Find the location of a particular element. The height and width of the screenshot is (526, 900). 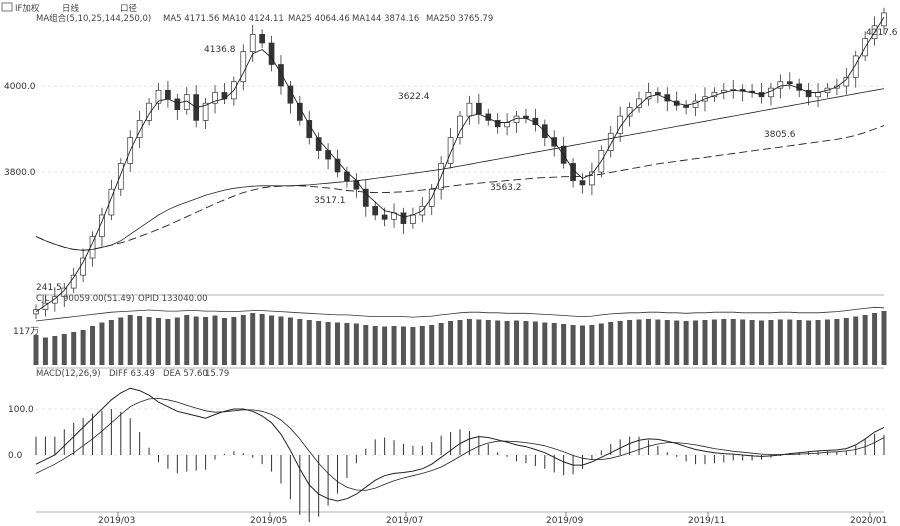

price-tick-label: 3800.0 is located at coordinates (20, 173).